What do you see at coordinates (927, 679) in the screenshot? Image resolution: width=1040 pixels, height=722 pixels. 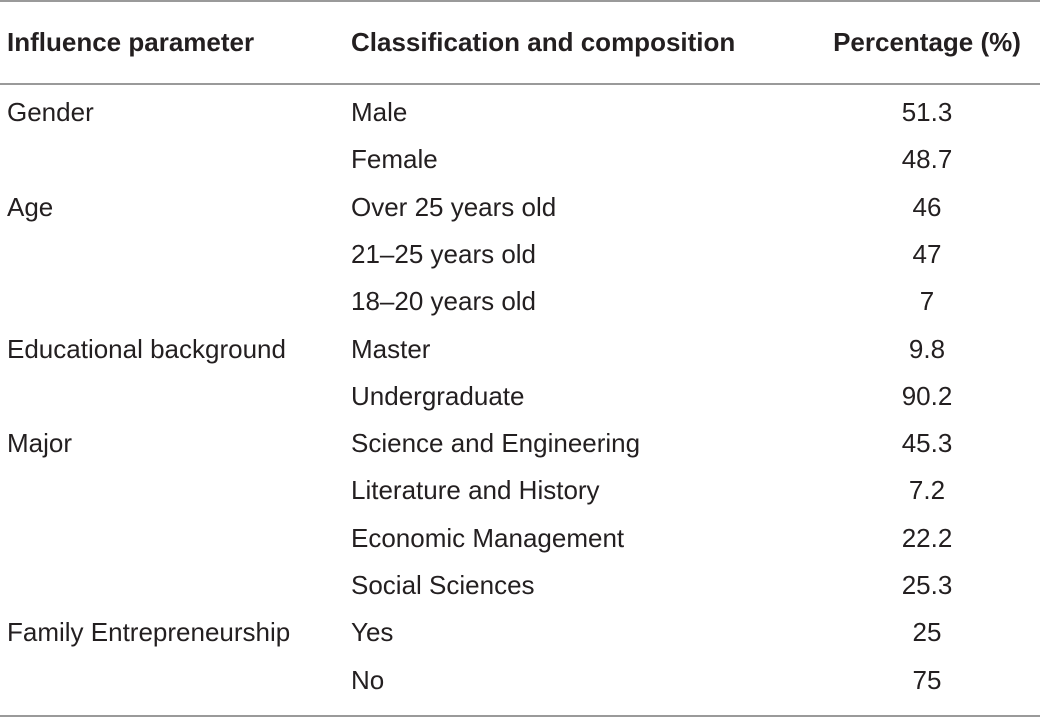 I see `percentage-cell: 75` at bounding box center [927, 679].